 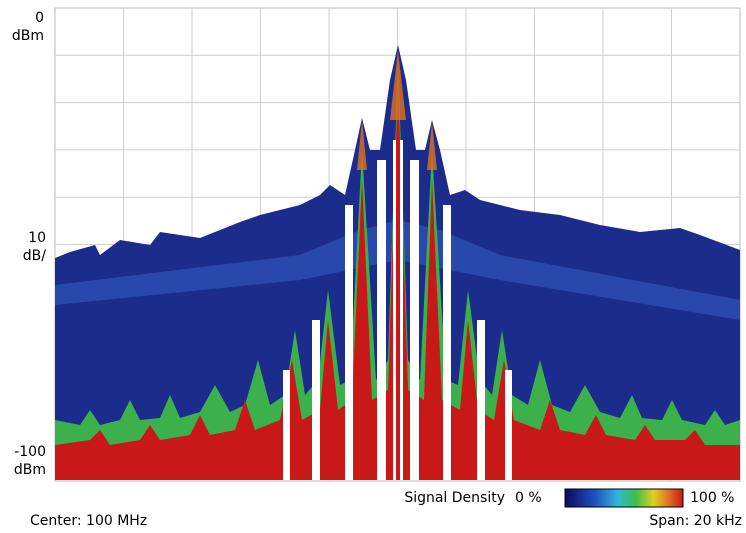 I want to click on legend-max: 100 %, so click(x=712, y=498).